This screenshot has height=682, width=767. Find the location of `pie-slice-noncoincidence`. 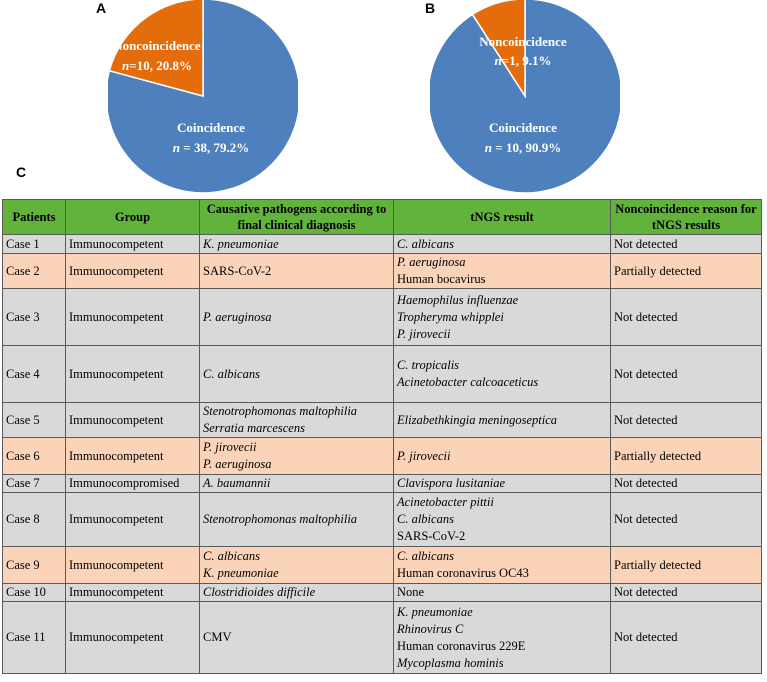

pie-slice-noncoincidence is located at coordinates (498, 49).